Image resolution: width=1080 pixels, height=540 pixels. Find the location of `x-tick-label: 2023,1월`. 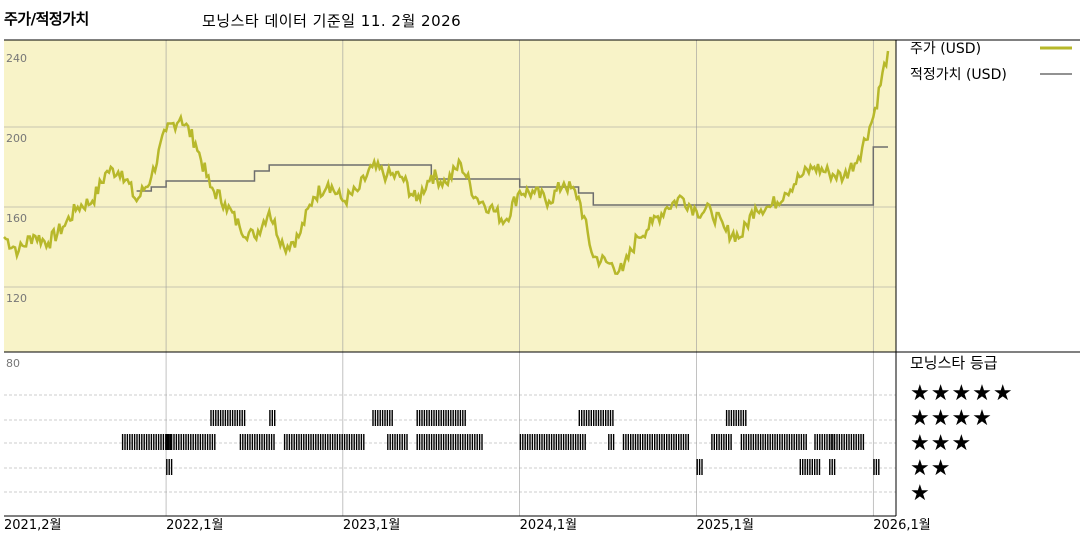

x-tick-label: 2023,1월 is located at coordinates (371, 525).